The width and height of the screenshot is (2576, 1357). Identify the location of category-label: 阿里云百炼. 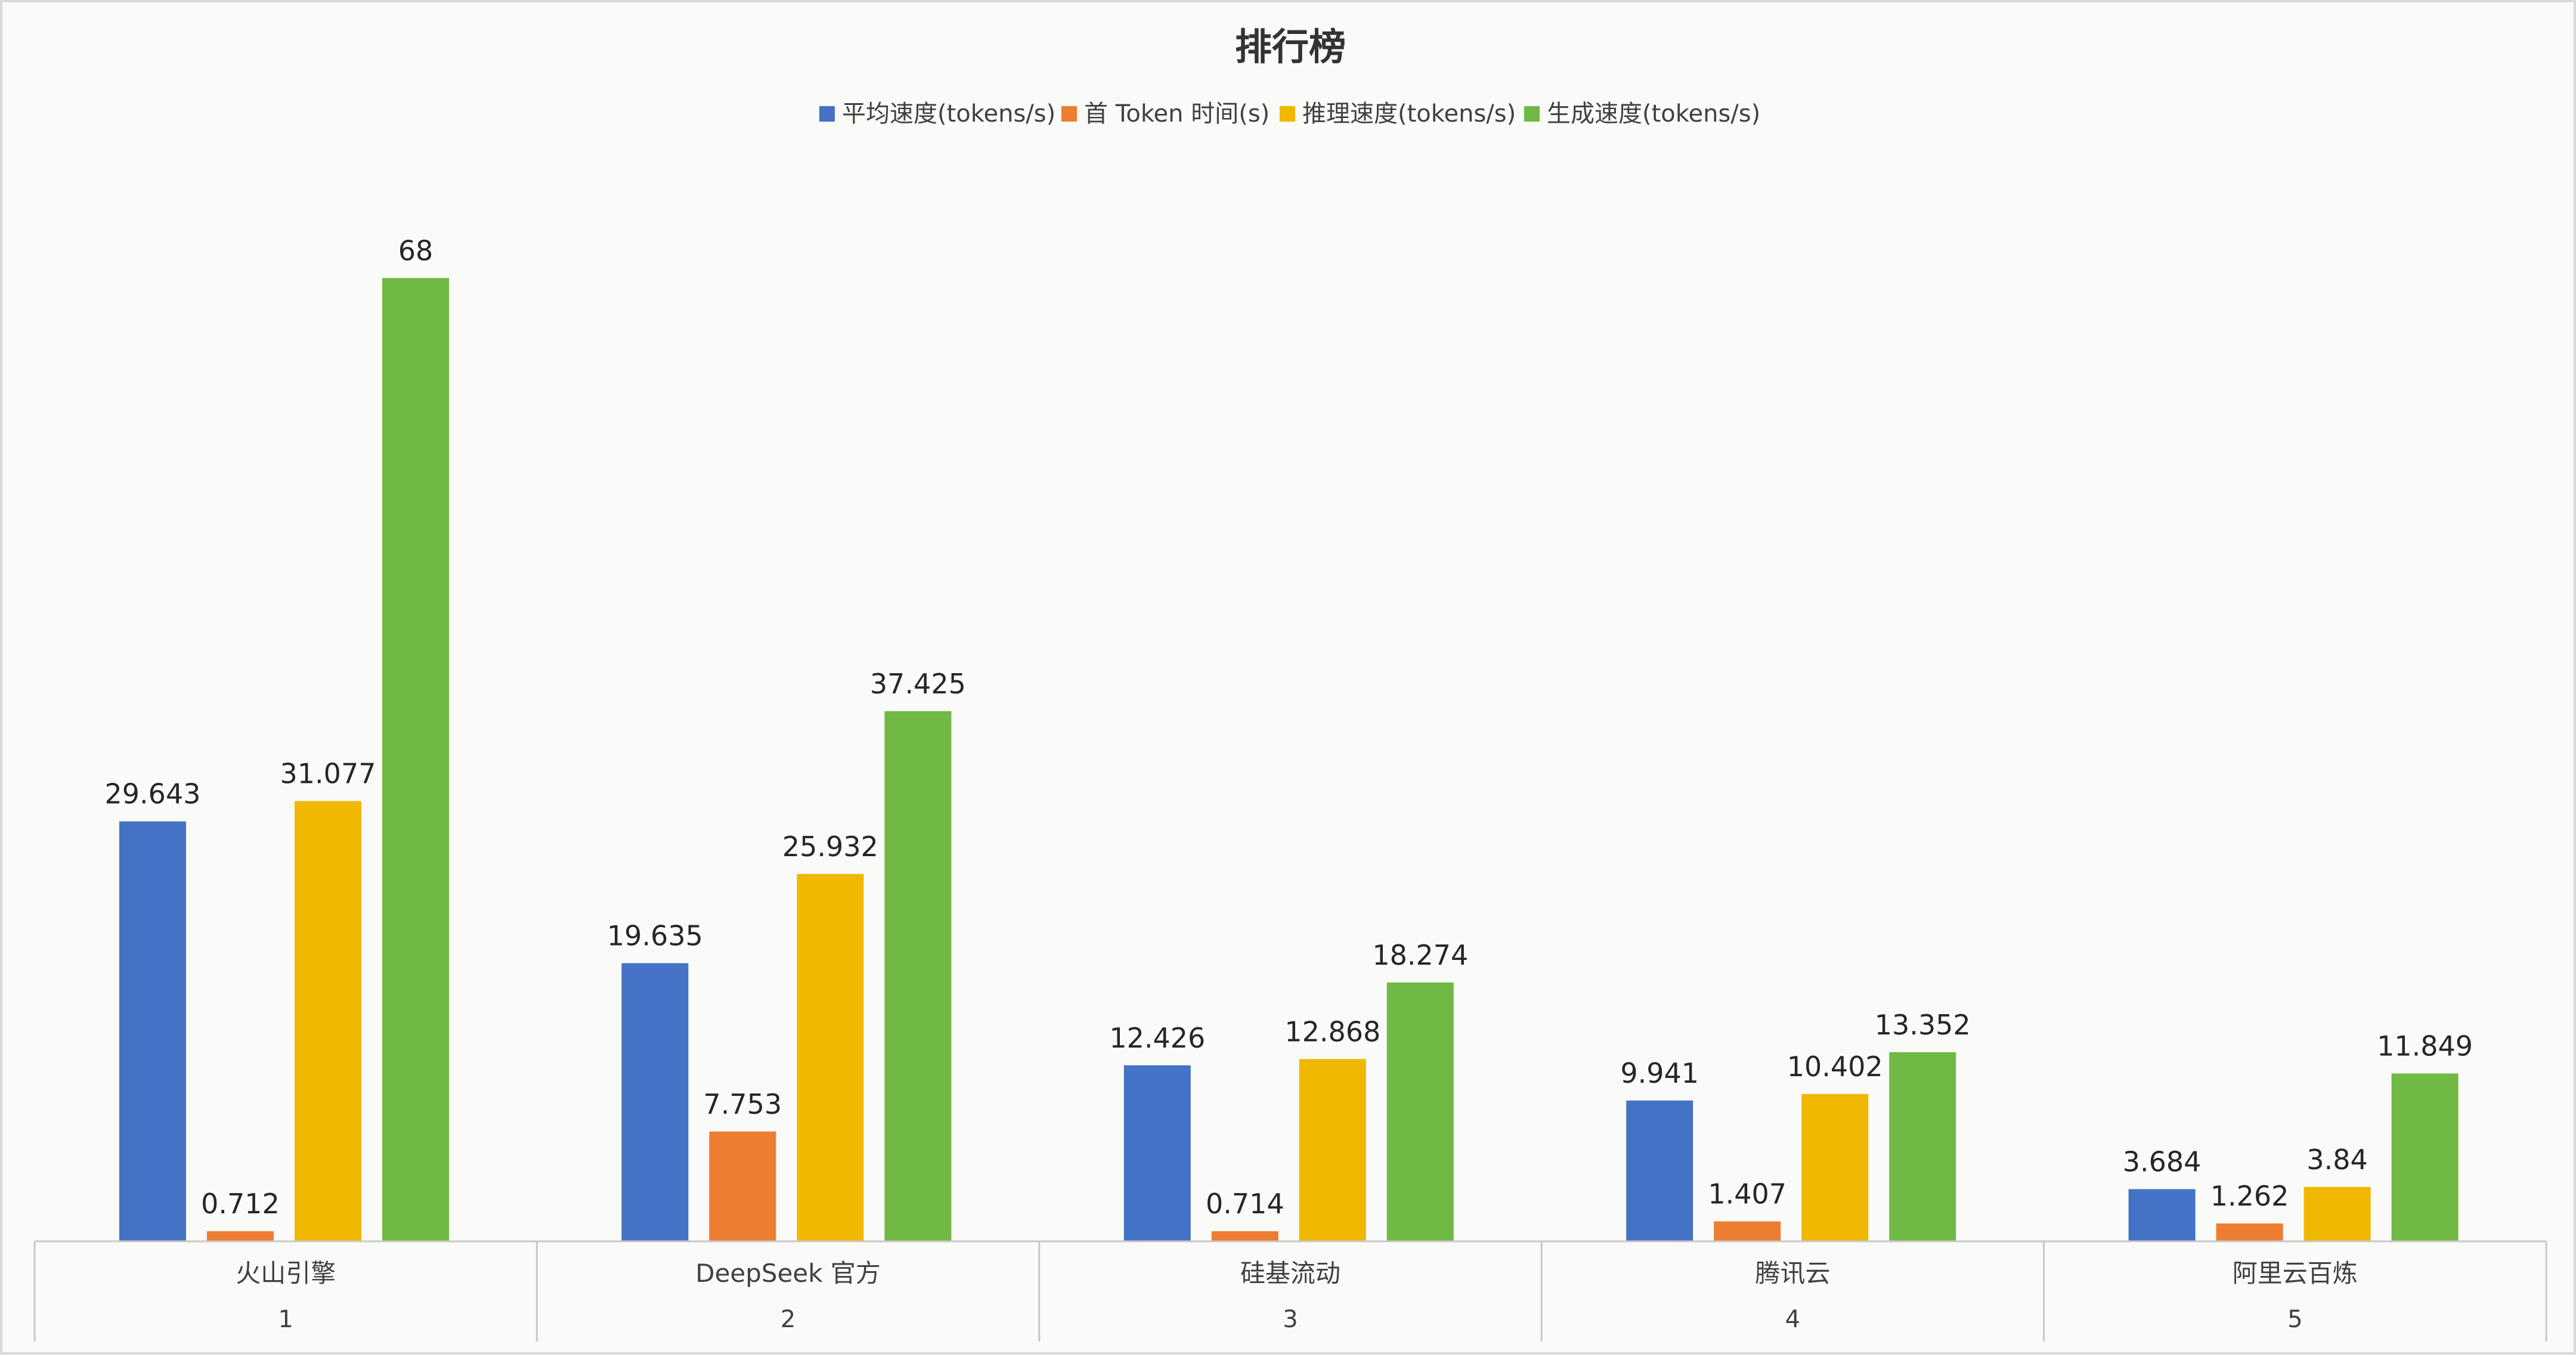
(2295, 1273).